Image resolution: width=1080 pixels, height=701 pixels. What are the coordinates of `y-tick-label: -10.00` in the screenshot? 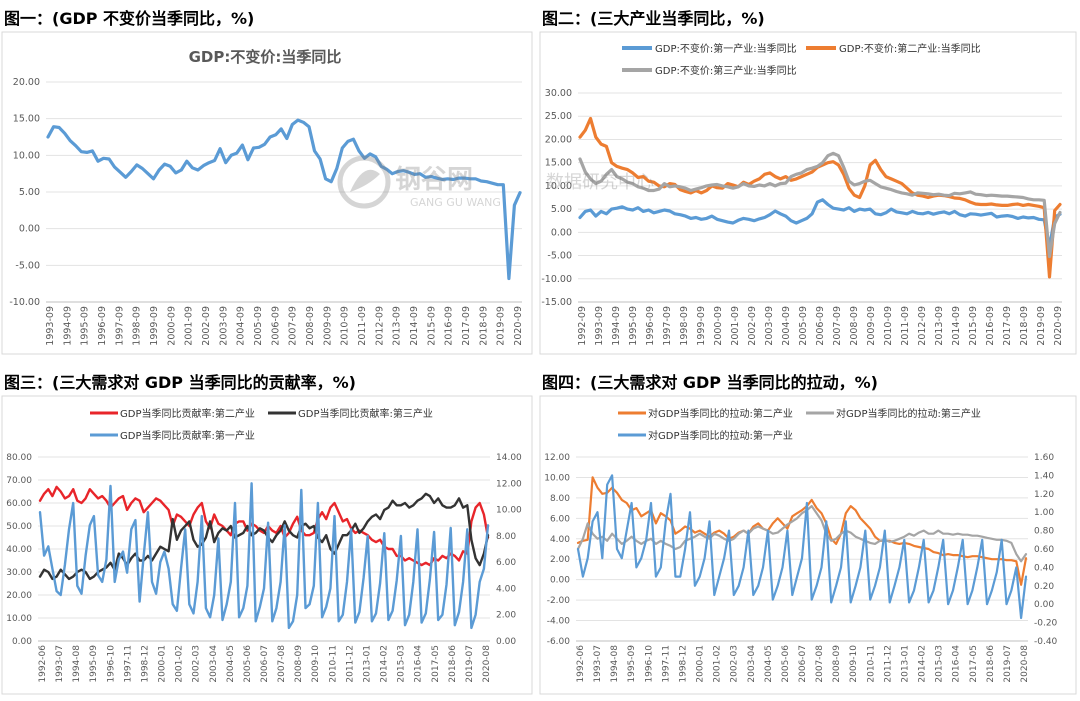 It's located at (556, 279).